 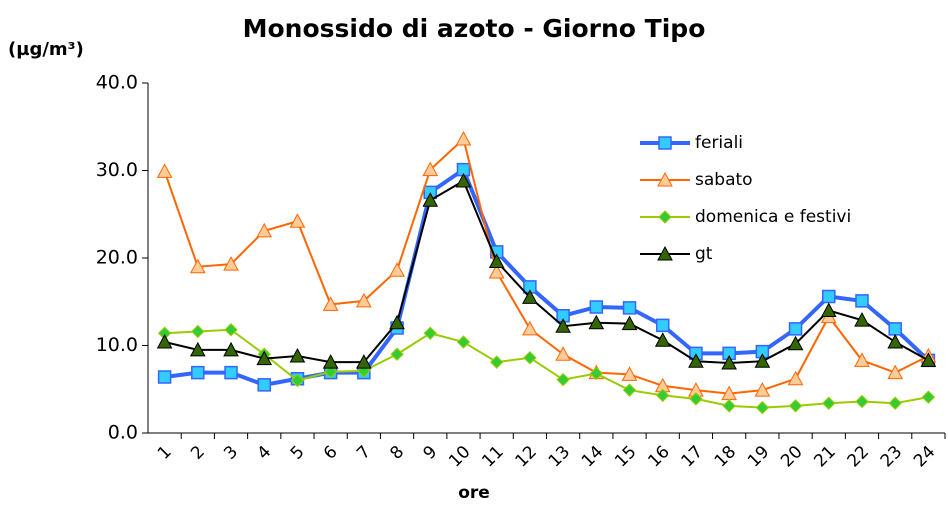 I want to click on x-tick-label: 6, so click(x=331, y=453).